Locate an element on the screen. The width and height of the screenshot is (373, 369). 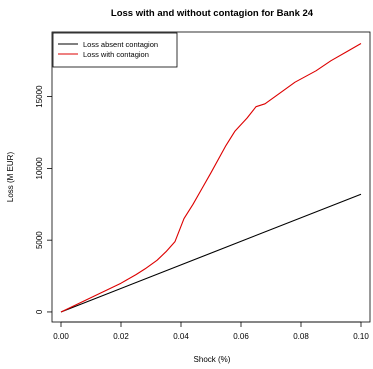
legend-box is located at coordinates (115, 50).